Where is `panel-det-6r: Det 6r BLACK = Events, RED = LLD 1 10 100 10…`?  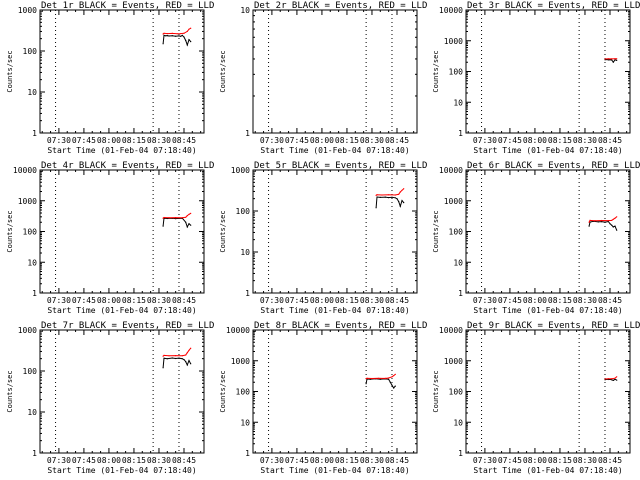 panel-det-6r: Det 6r BLACK = Events, RED = LLD 1 10 100 10… is located at coordinates (536, 238).